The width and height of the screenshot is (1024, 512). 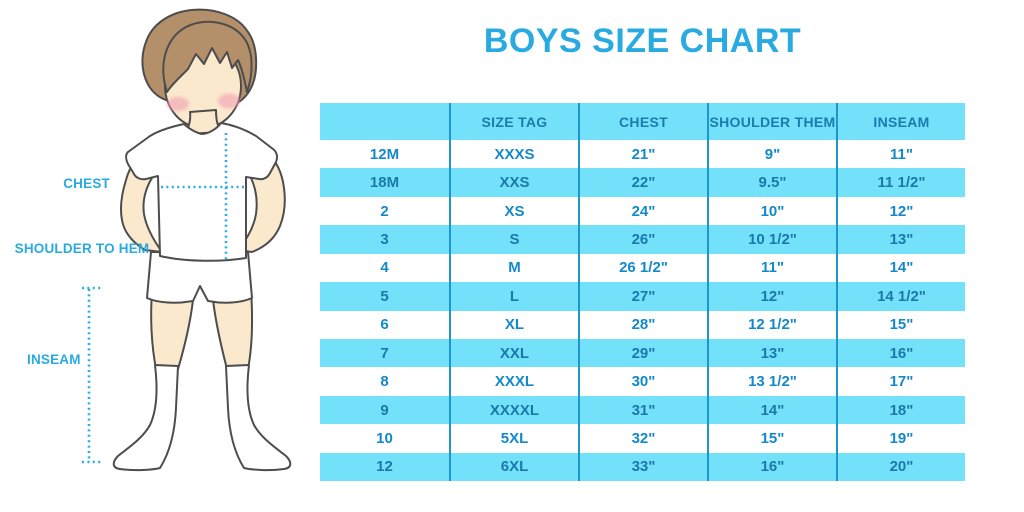 I want to click on table-cell: 26", so click(x=642, y=239).